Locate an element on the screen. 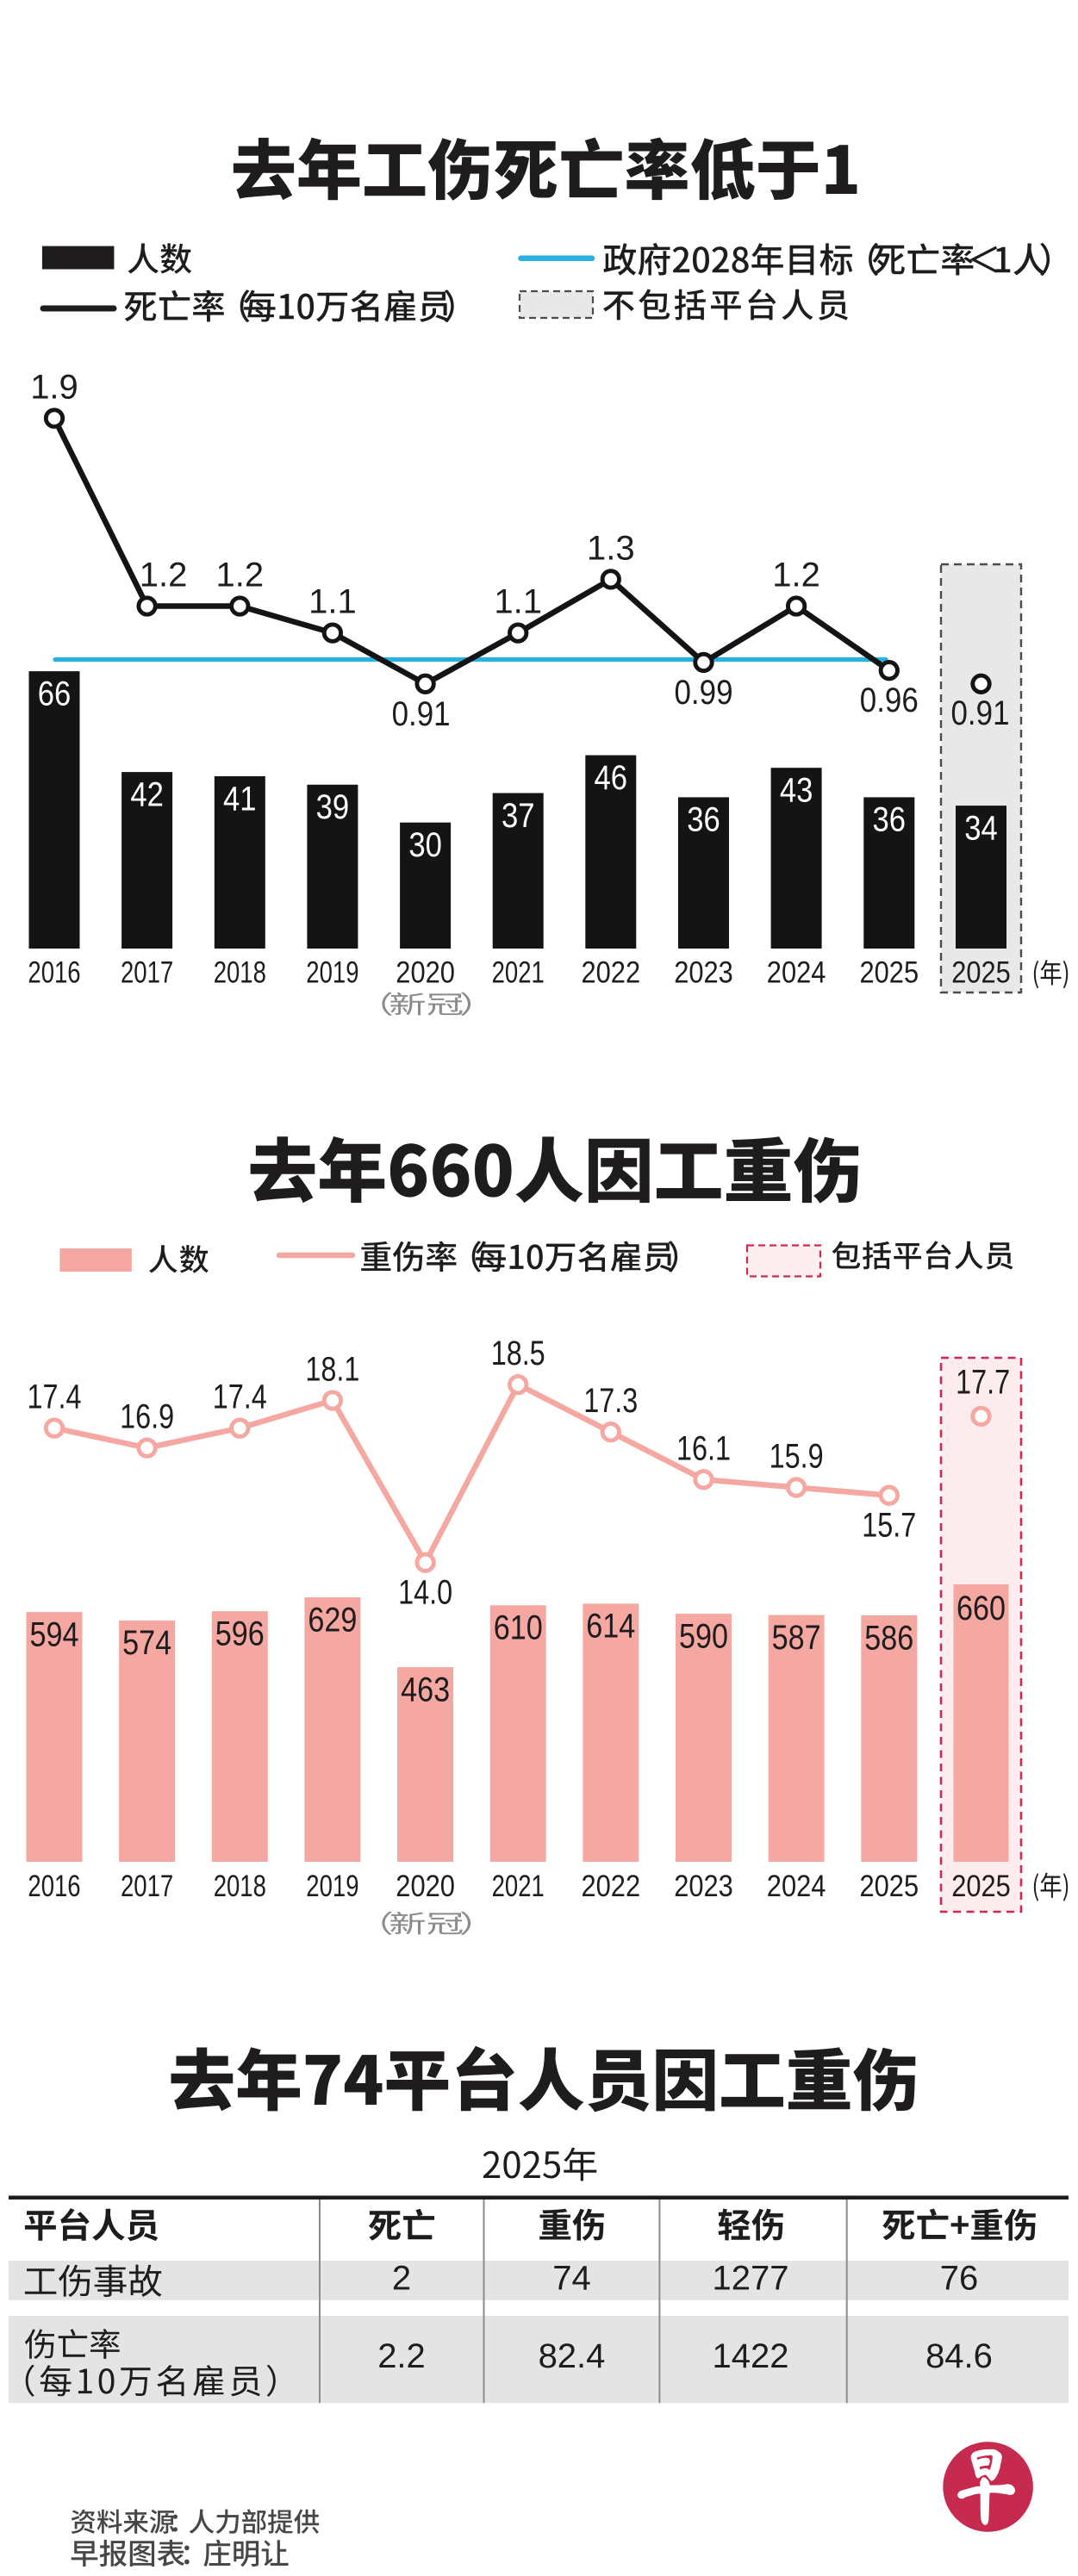  svg-text: 587 is located at coordinates (796, 1638).